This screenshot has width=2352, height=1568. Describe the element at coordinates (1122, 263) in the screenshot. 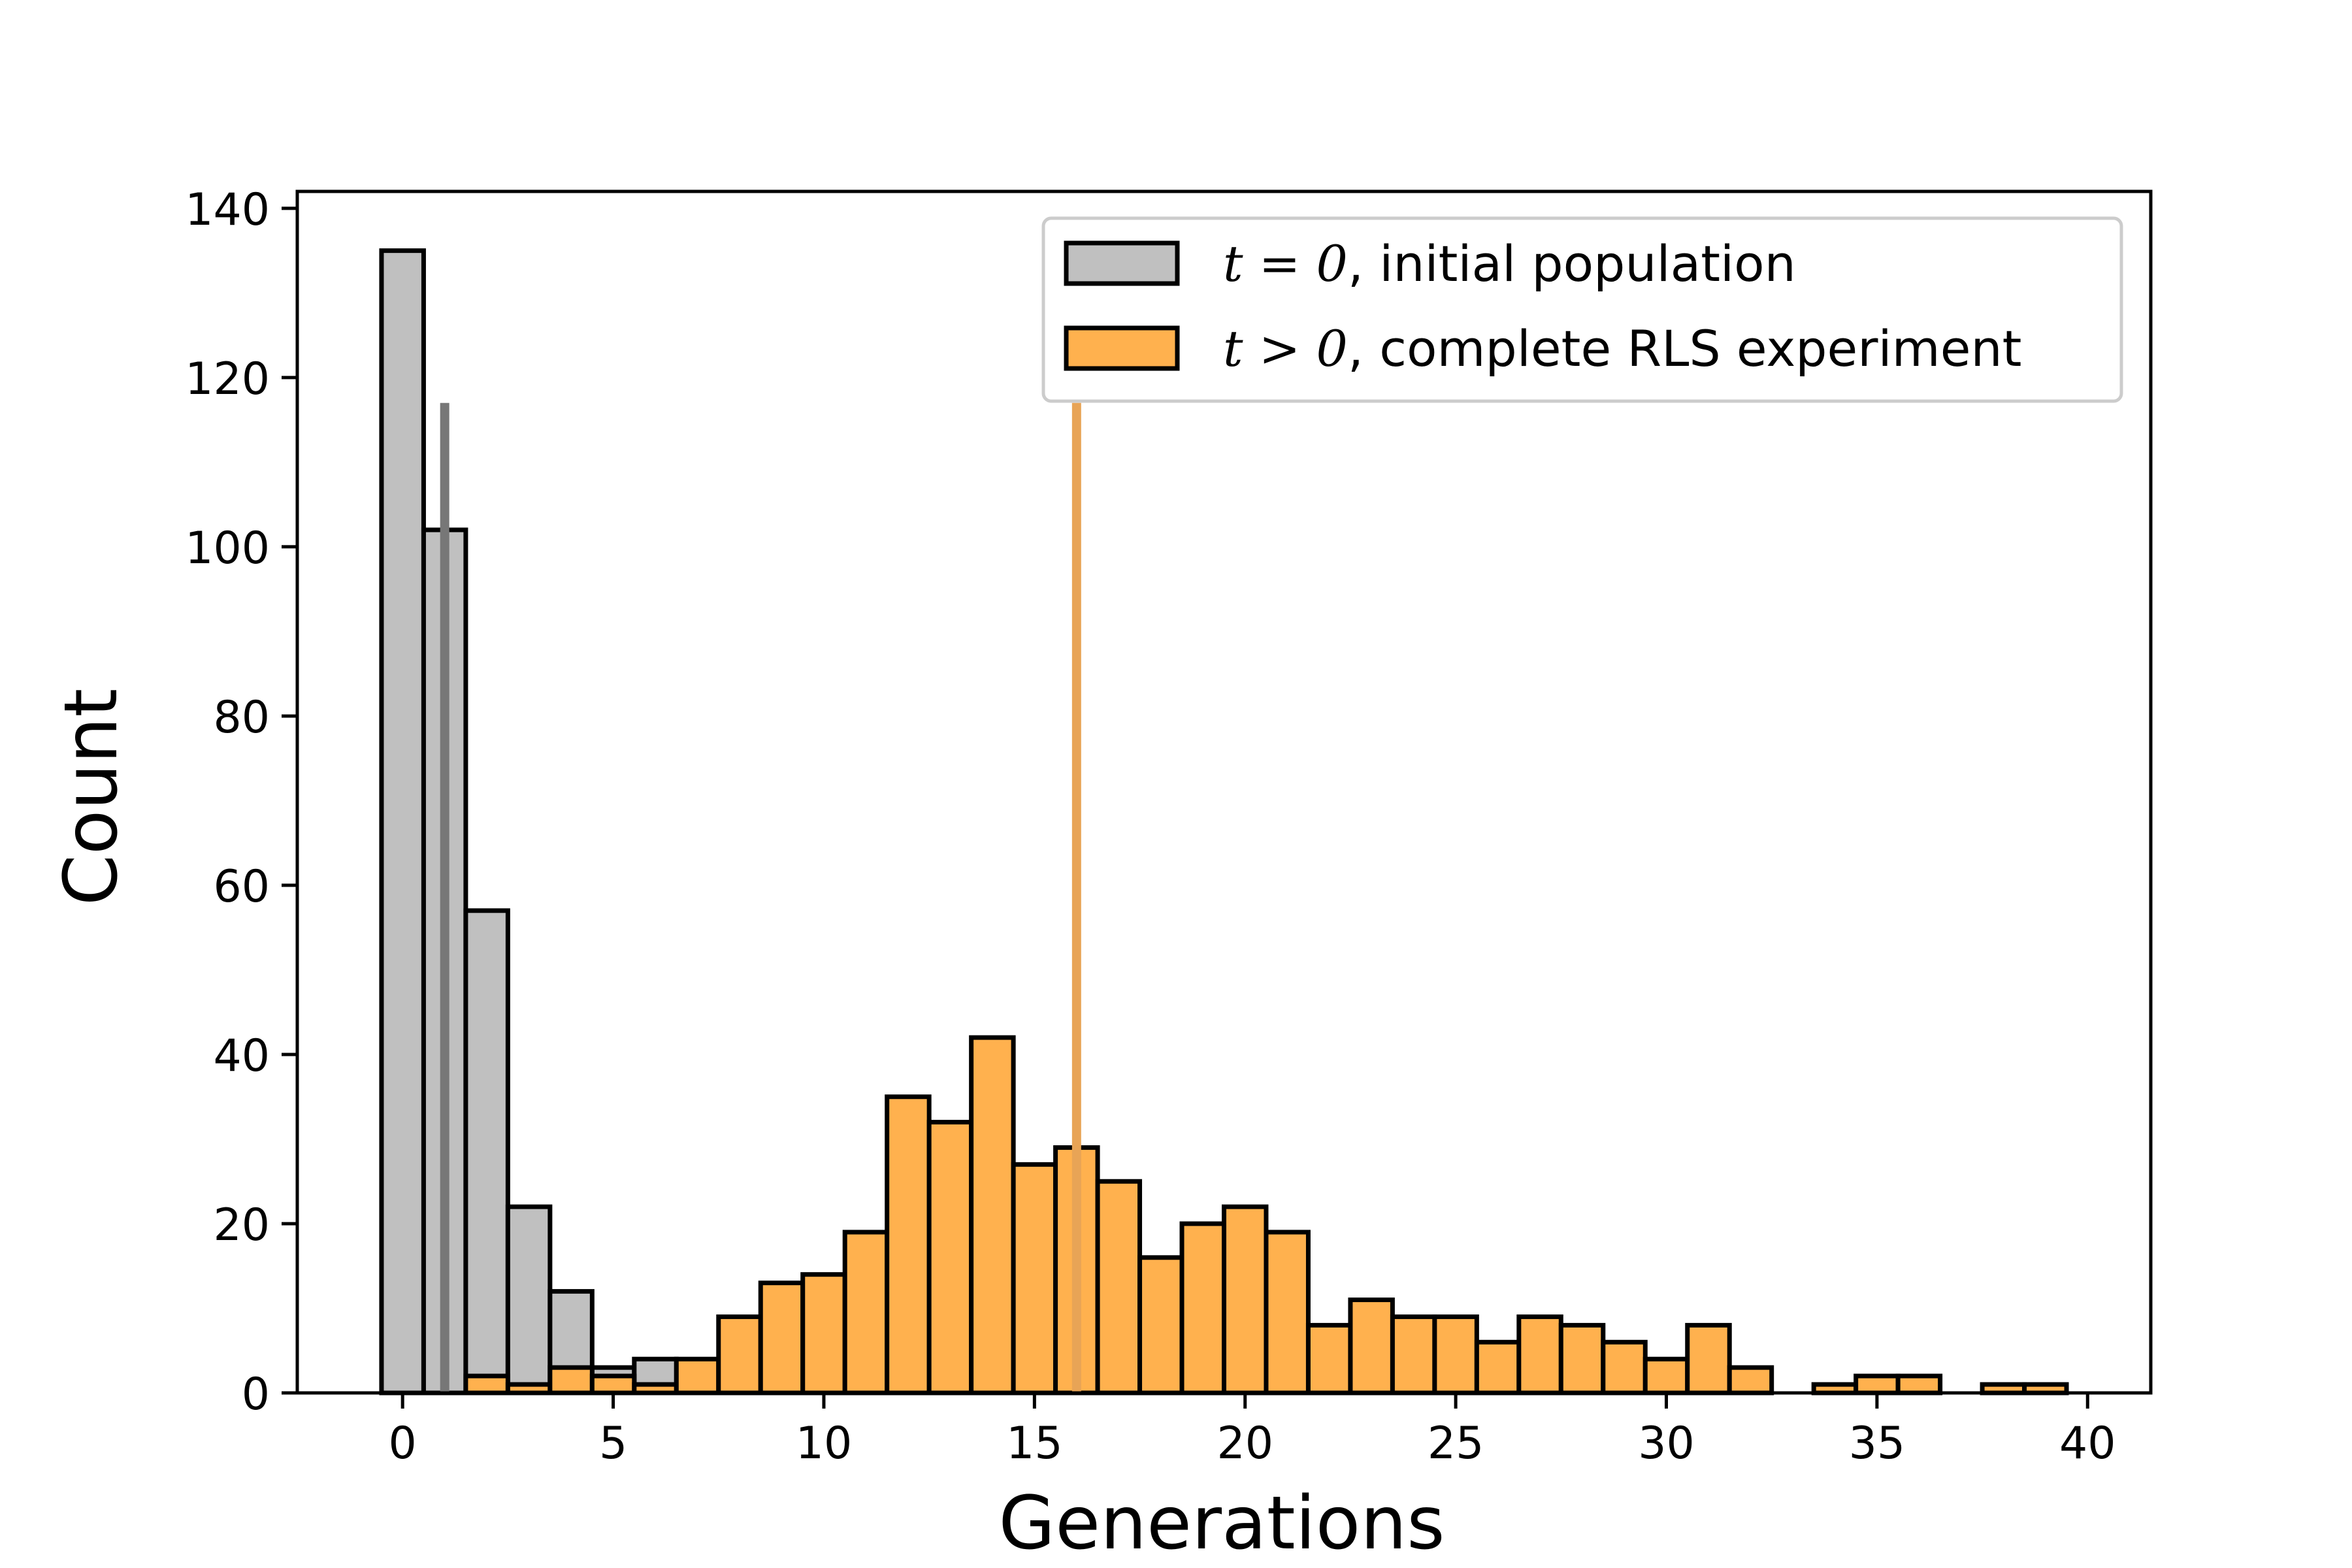

I see `legend-swatch-initial` at that location.